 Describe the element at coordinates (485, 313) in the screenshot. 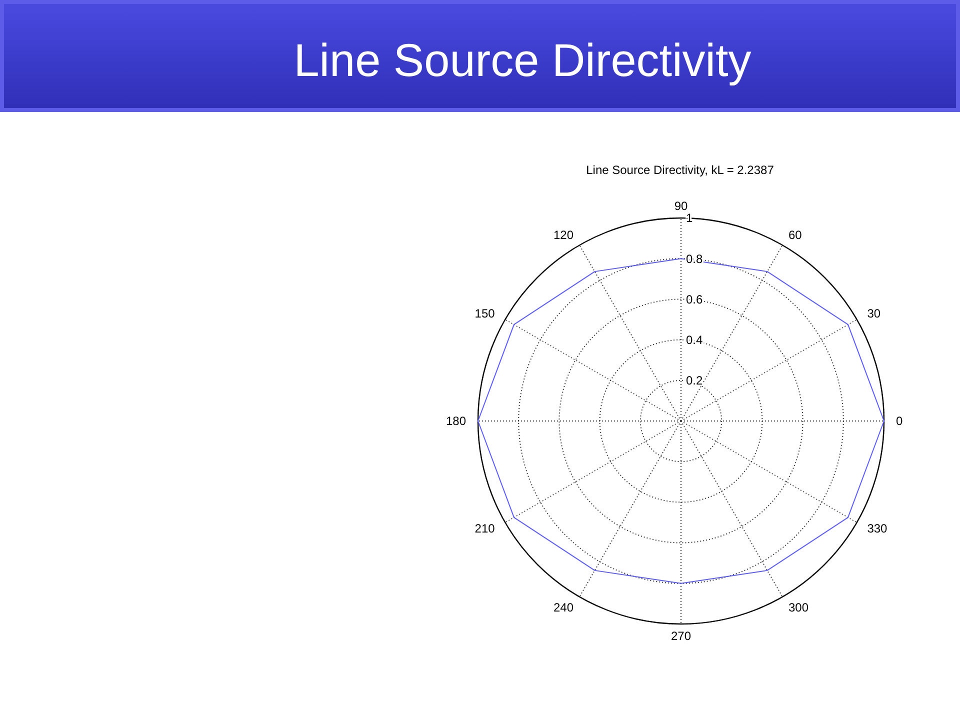

I see `spoke-label: 150` at that location.